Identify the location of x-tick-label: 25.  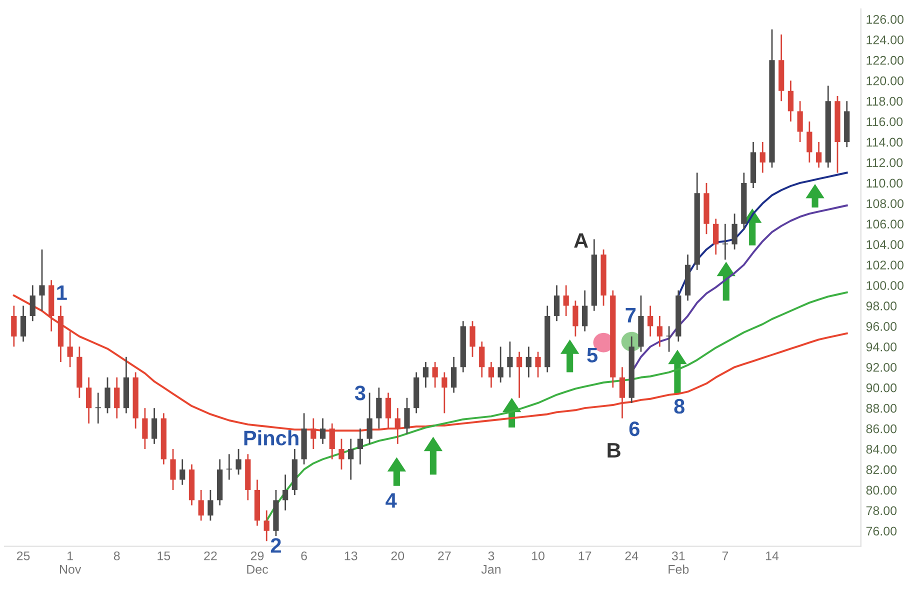
(23, 555).